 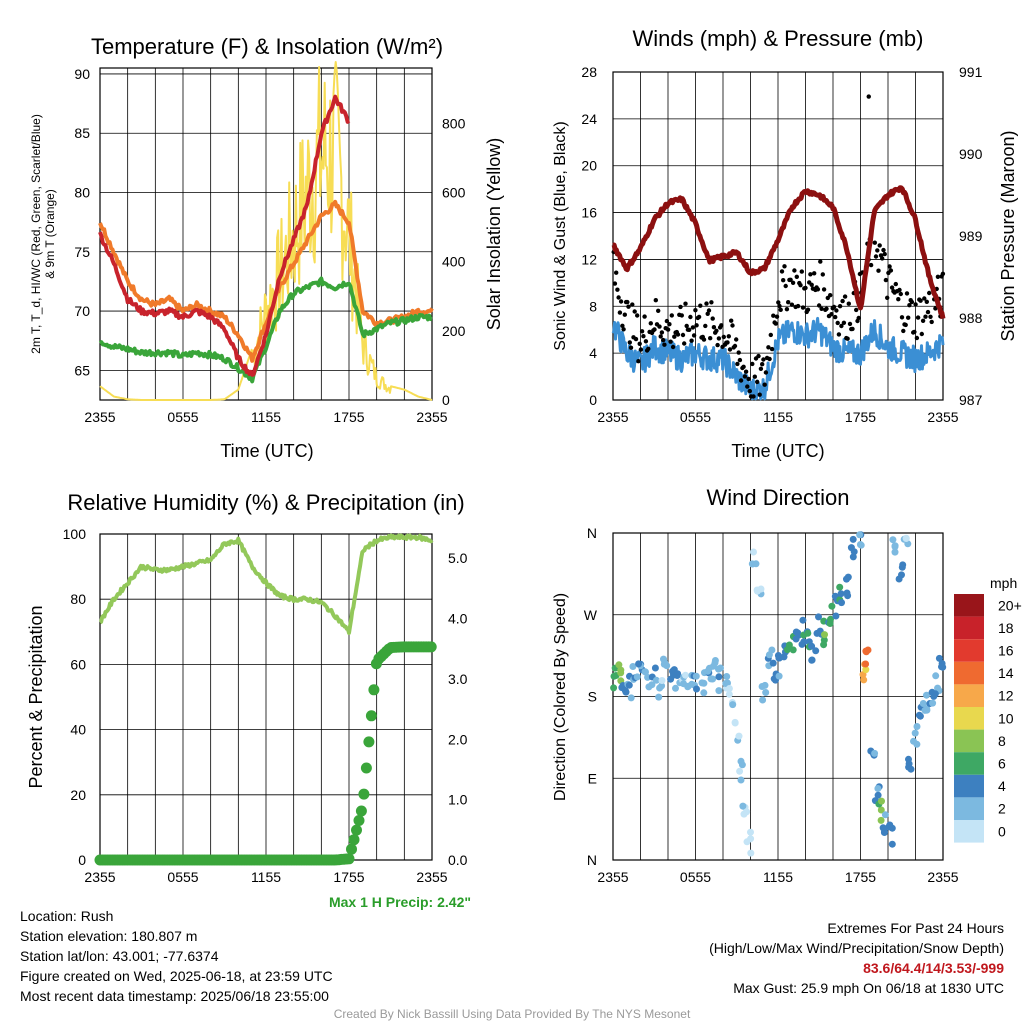 I want to click on y-tick-label: 4, so click(x=593, y=353).